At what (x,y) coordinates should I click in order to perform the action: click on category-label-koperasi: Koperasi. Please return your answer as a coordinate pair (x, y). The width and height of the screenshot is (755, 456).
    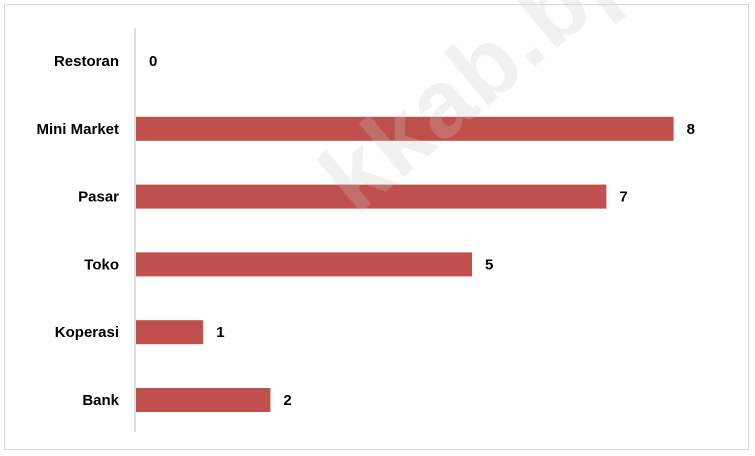
    Looking at the image, I should click on (87, 332).